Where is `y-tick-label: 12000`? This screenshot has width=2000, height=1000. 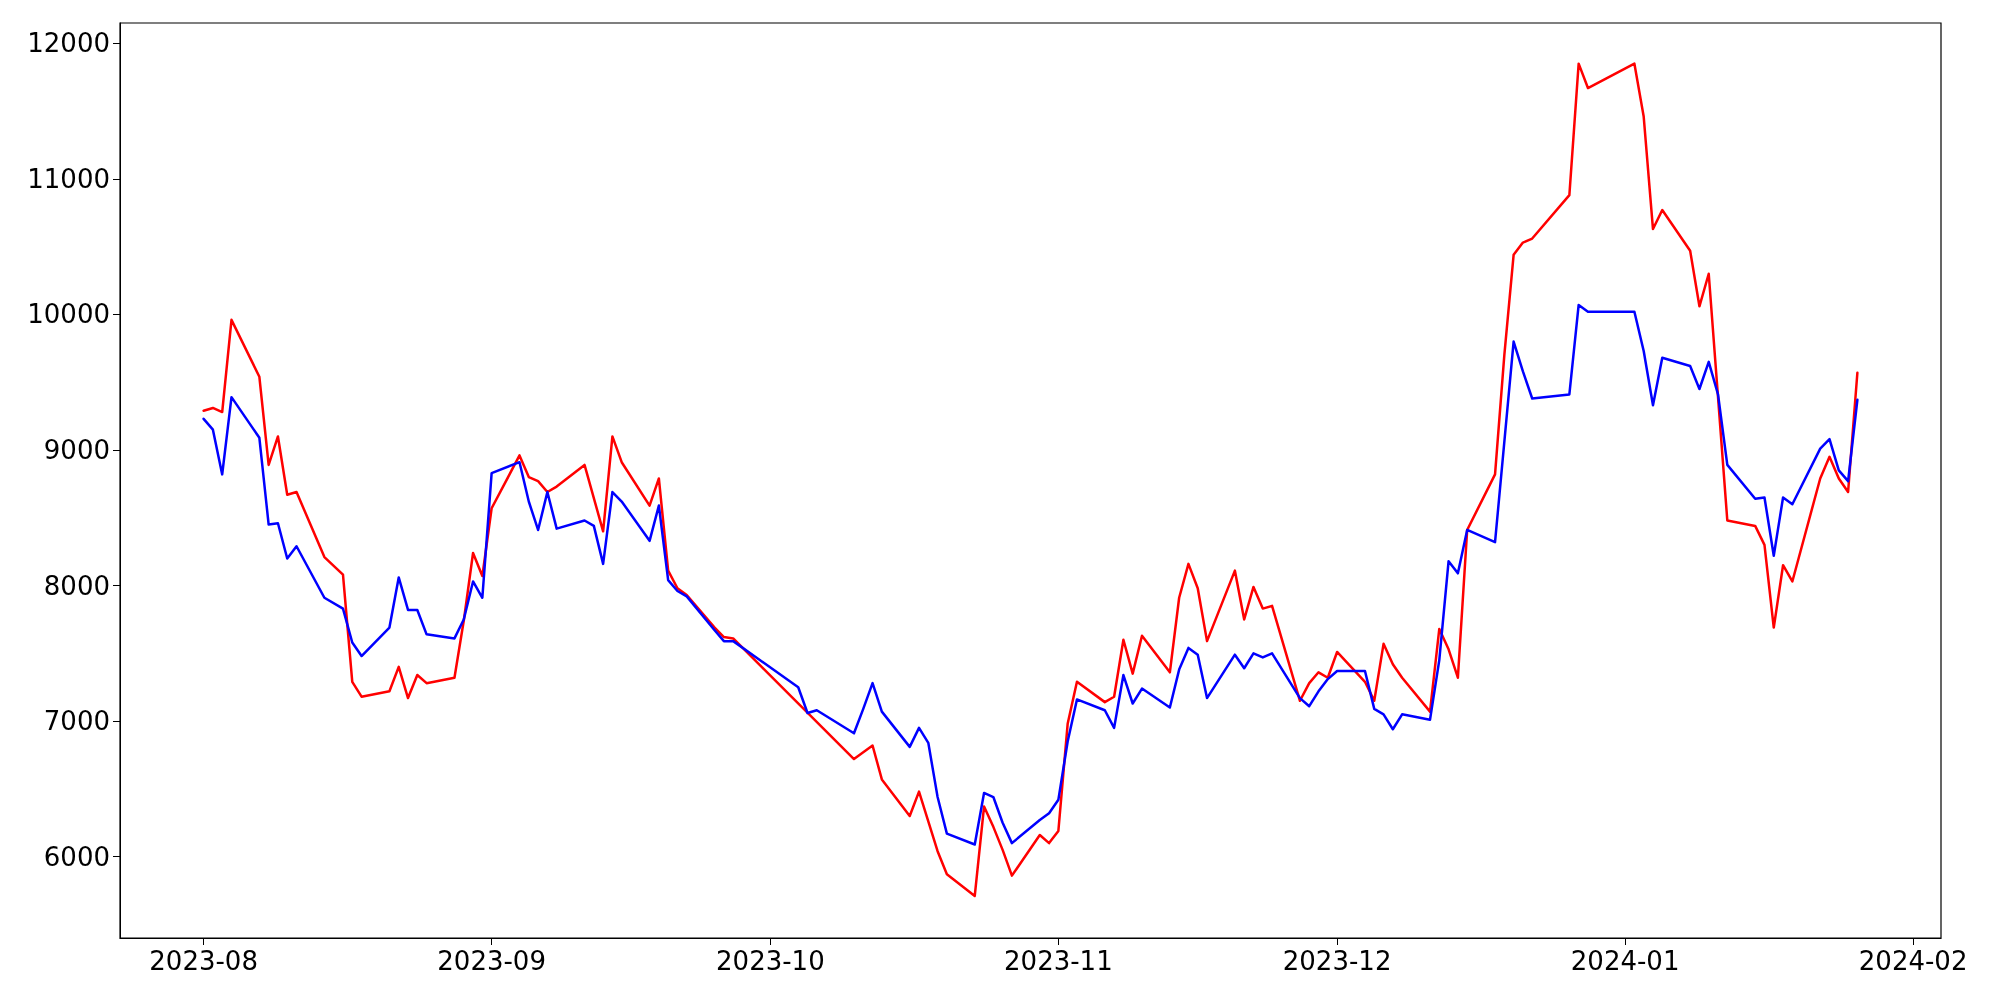 y-tick-label: 12000 is located at coordinates (68, 43).